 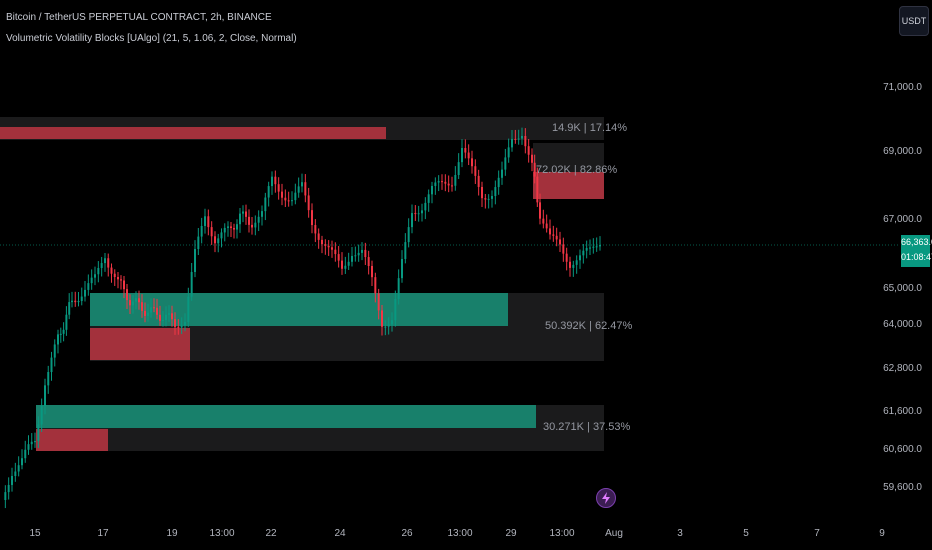 I want to click on block-top-bear-bar, so click(x=193, y=133).